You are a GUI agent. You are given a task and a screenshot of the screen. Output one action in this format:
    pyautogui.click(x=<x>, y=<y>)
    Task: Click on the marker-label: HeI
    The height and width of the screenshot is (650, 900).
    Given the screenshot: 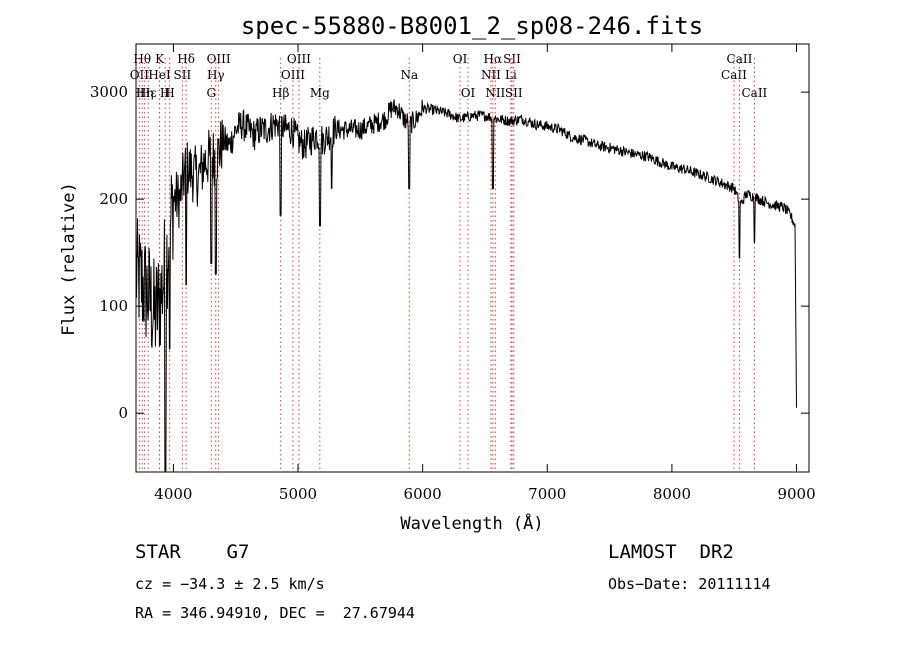 What is the action you would take?
    pyautogui.click(x=159, y=75)
    